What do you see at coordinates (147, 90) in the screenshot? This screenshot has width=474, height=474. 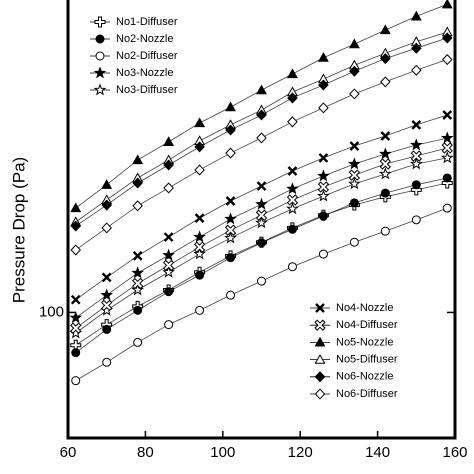 I see `legend-label: No3-Diffuser` at bounding box center [147, 90].